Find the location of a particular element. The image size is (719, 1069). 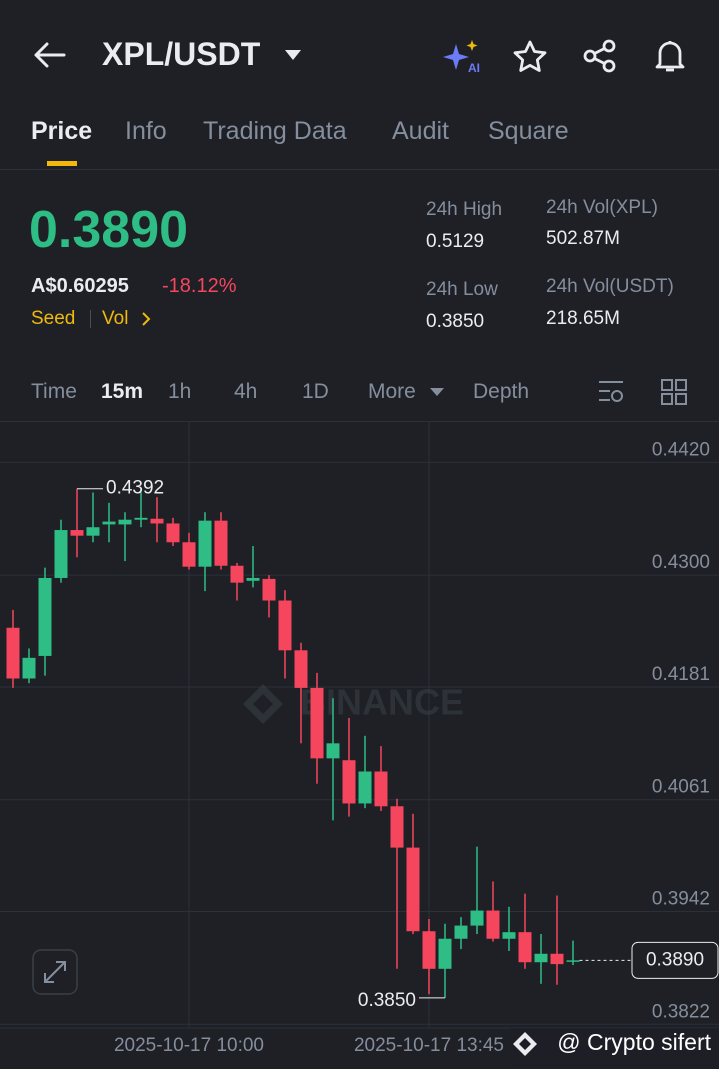

credit-text: @ Crypto sifert is located at coordinates (634, 1042).